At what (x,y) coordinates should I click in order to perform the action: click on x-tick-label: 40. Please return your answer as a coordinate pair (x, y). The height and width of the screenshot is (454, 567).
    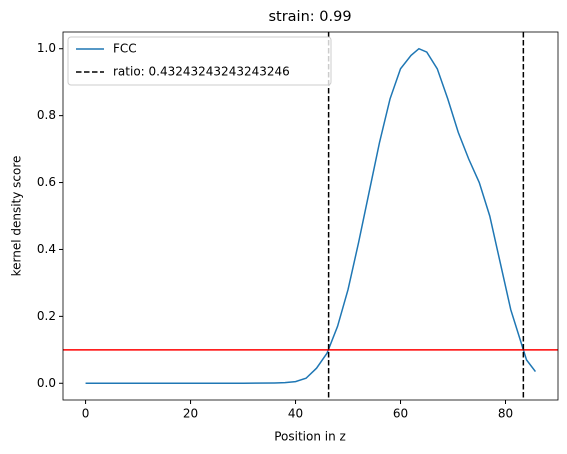
    Looking at the image, I should click on (295, 414).